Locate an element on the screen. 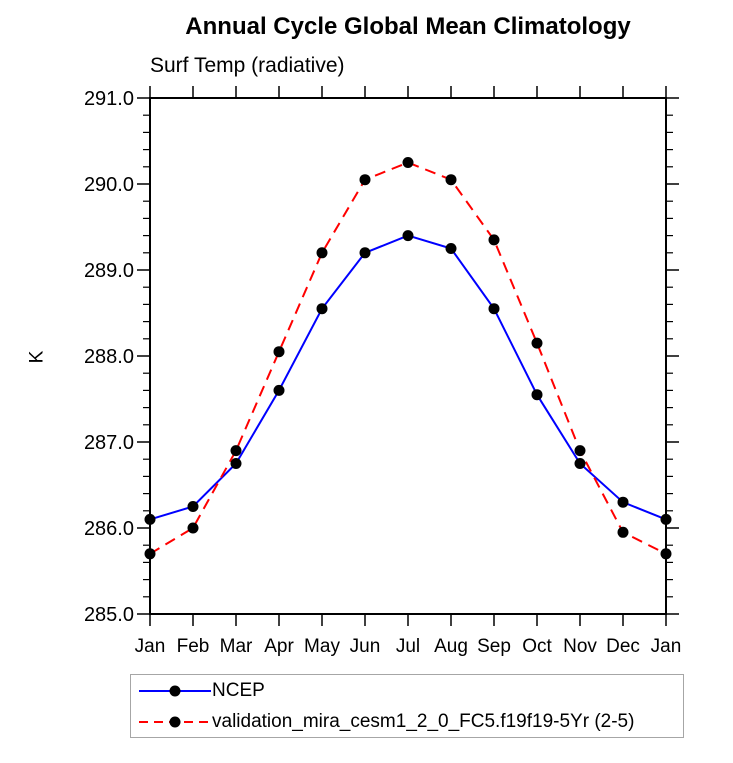 Image resolution: width=733 pixels, height=763 pixels. x-tick-label: Apr is located at coordinates (279, 646).